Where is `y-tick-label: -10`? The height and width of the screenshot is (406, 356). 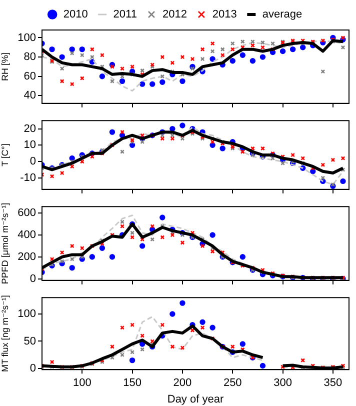 y-tick-label: -10 is located at coordinates (28, 178).